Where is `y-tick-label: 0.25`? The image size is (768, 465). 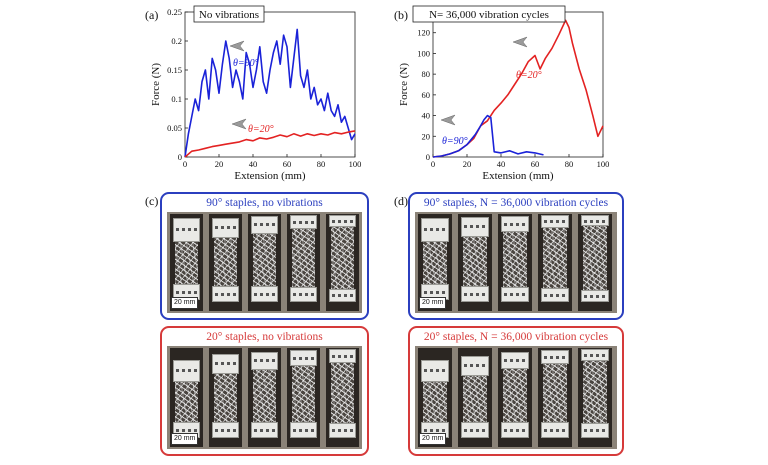
y-tick-label: 0.25 is located at coordinates (174, 12).